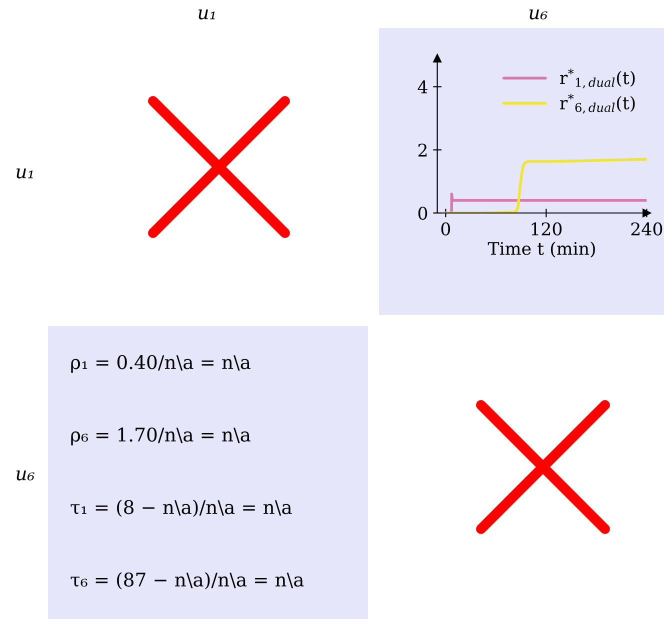 The image size is (664, 619). Describe the element at coordinates (541, 250) in the screenshot. I see `x-axis-title: Time t (min)` at that location.